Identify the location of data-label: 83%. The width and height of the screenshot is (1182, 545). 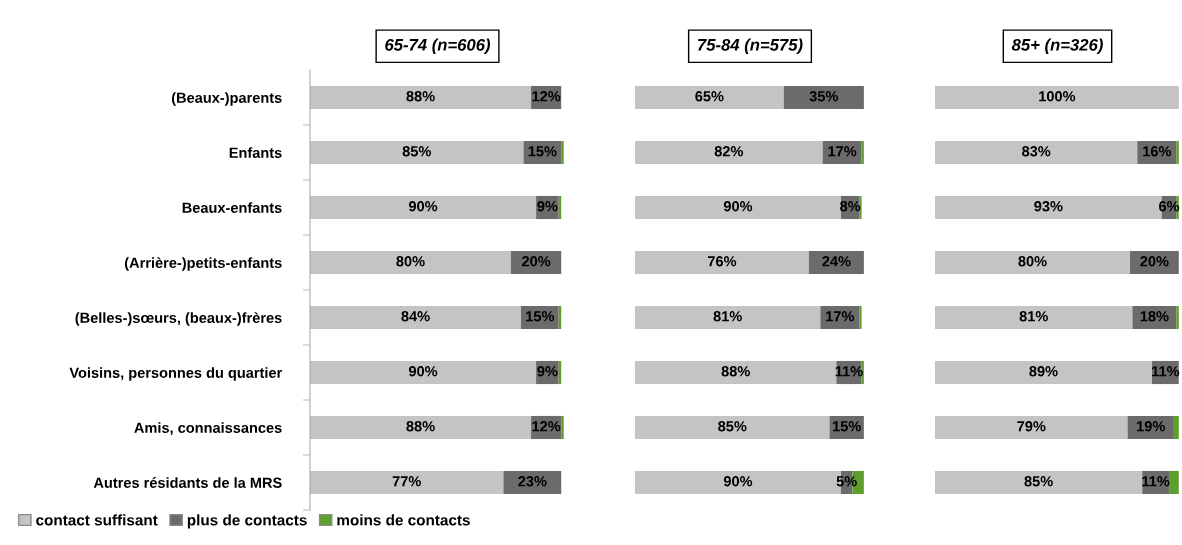
(1036, 151).